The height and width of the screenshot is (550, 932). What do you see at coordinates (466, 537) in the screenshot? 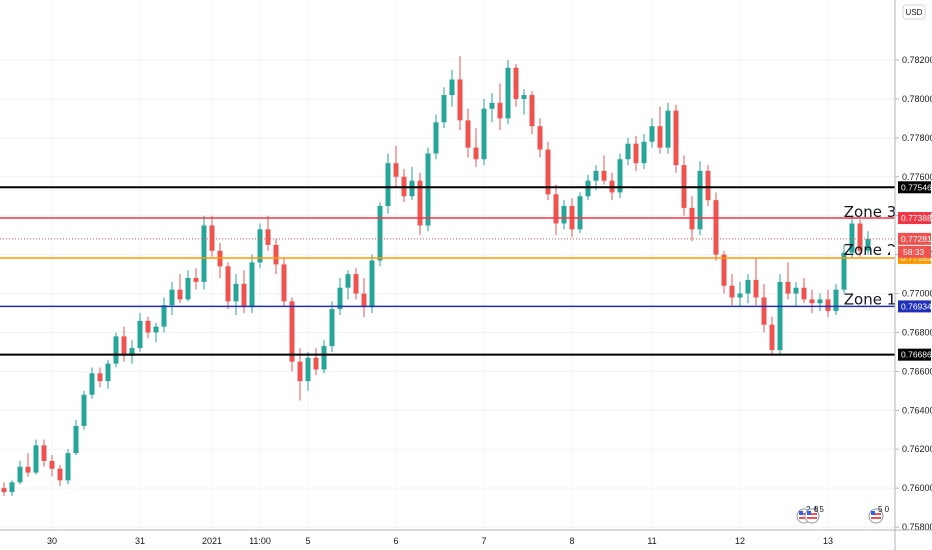
I see `time-axis: 30 31 2021 11:00 5 6 7 8 11 12 13` at bounding box center [466, 537].